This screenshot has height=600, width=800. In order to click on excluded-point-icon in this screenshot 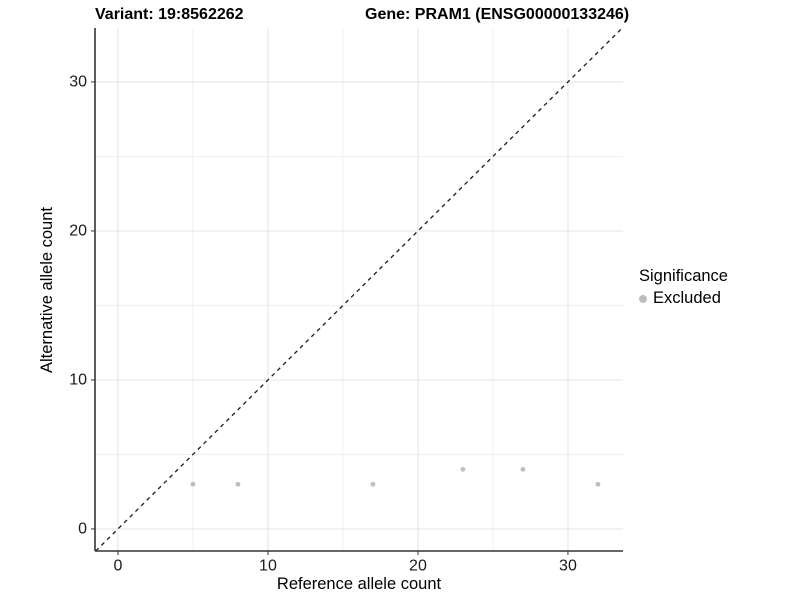, I will do `click(643, 298)`.